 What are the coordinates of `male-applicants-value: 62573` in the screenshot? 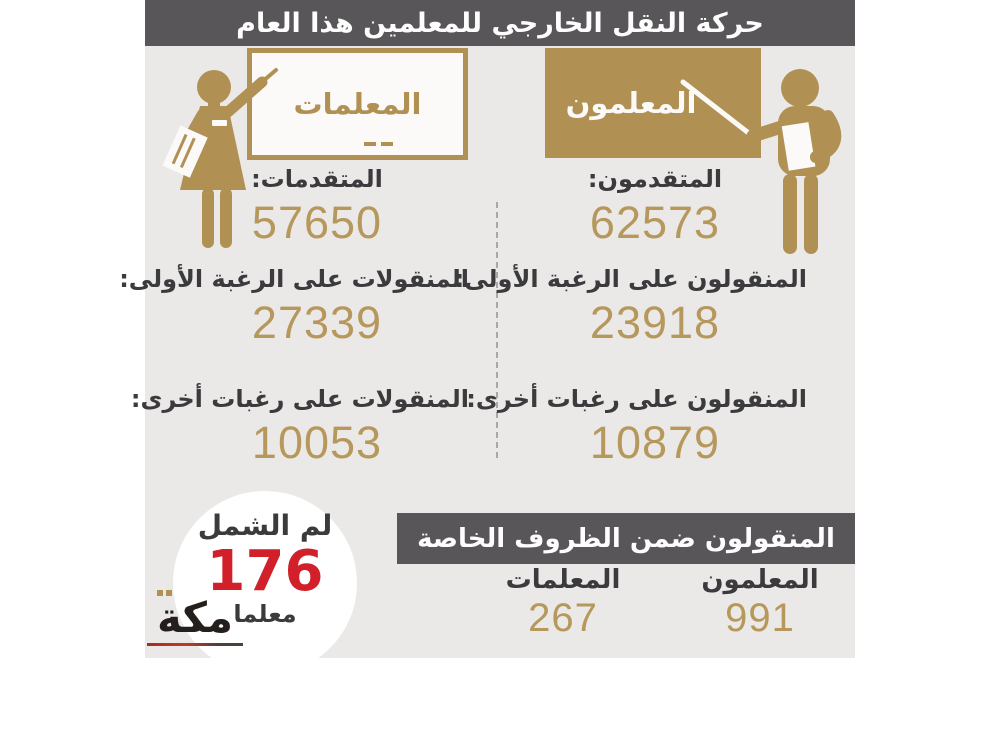 It's located at (655, 223).